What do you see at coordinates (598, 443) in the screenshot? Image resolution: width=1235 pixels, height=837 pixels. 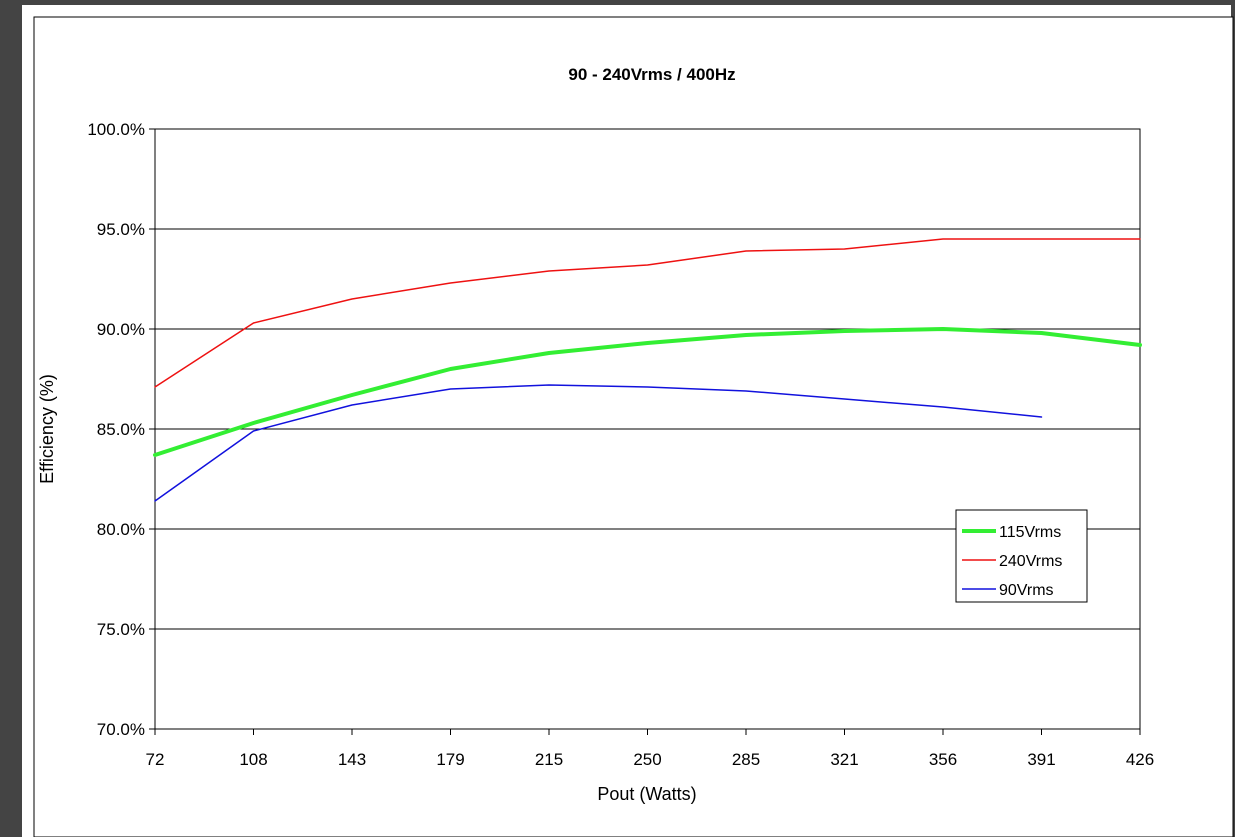 I see `series-line-90vrms` at bounding box center [598, 443].